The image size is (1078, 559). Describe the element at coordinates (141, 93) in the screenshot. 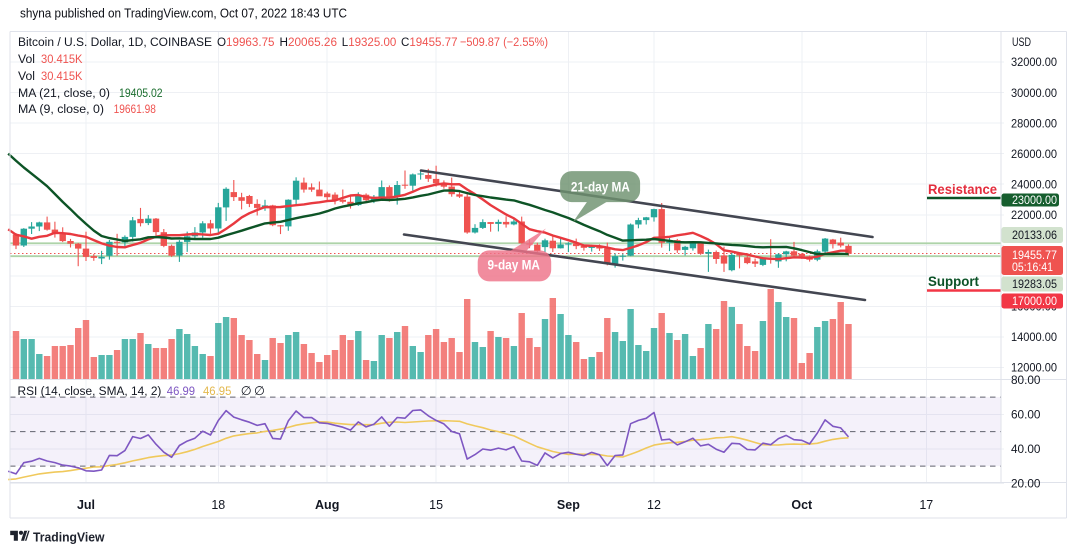

I see `svg-text: 19405.02` at that location.